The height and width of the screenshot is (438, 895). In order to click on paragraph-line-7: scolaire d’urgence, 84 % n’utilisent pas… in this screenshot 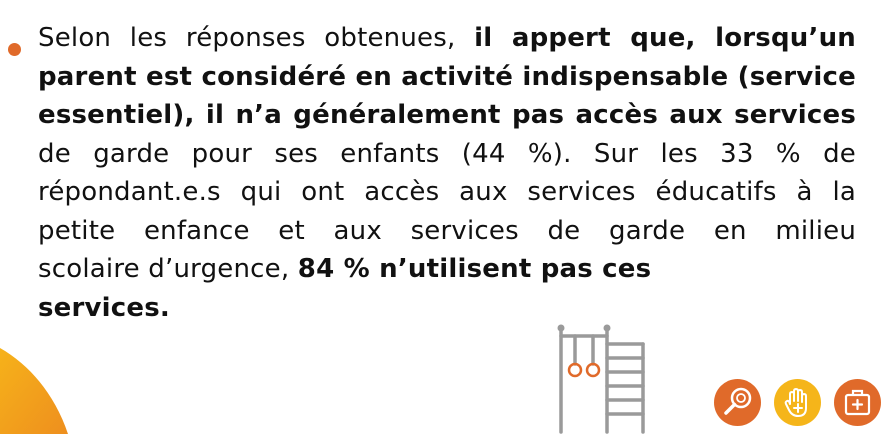, I will do `click(447, 269)`.